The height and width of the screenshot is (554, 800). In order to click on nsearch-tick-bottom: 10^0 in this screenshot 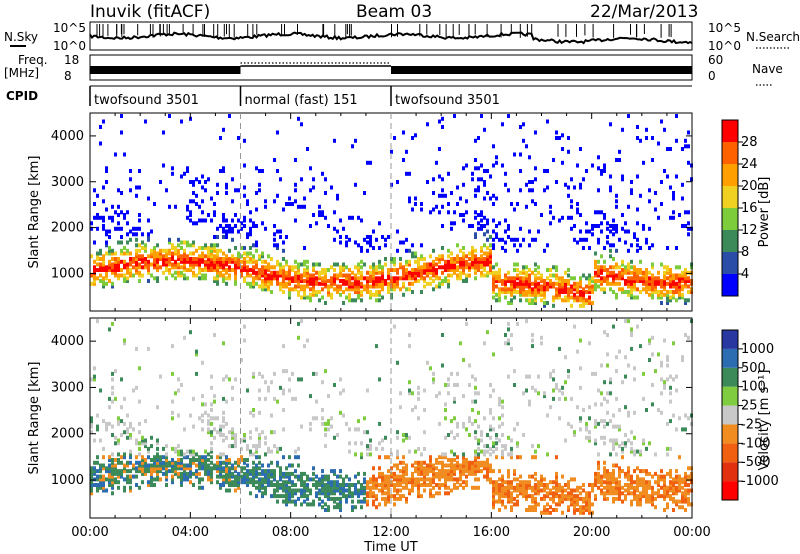, I will do `click(724, 46)`.